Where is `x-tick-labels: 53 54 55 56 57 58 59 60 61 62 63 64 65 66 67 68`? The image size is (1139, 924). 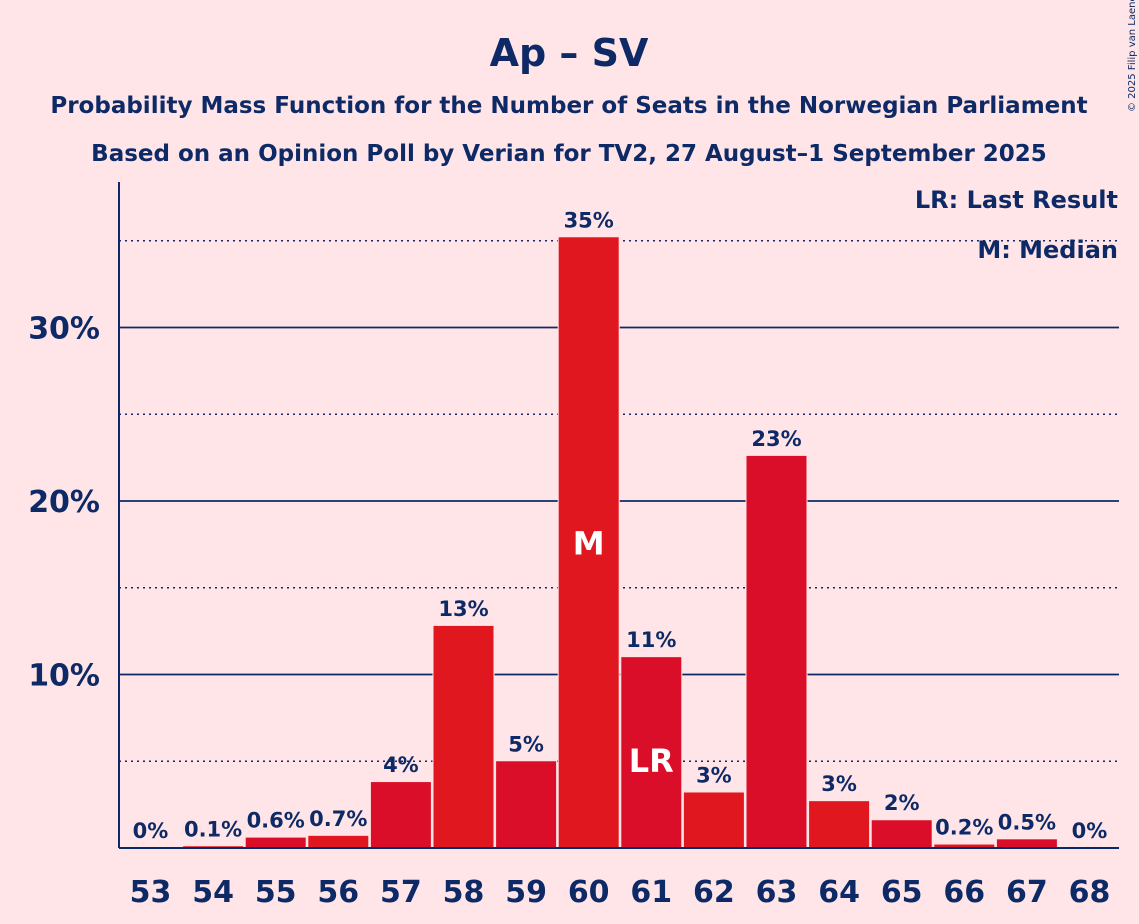
x-tick-labels: 53 54 55 56 57 58 59 60 61 62 63 64 65 66 67 68 is located at coordinates (620, 892).